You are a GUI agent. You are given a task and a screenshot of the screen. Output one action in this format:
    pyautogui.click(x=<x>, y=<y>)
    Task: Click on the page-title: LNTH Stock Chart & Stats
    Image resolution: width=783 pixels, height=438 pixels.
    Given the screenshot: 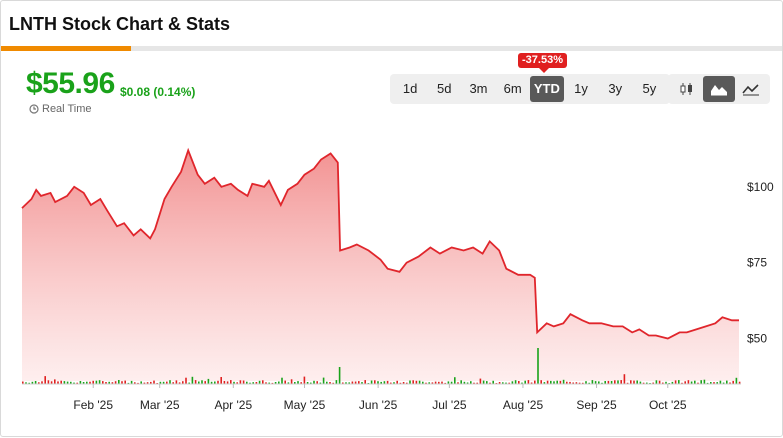 What is the action you would take?
    pyautogui.click(x=120, y=24)
    